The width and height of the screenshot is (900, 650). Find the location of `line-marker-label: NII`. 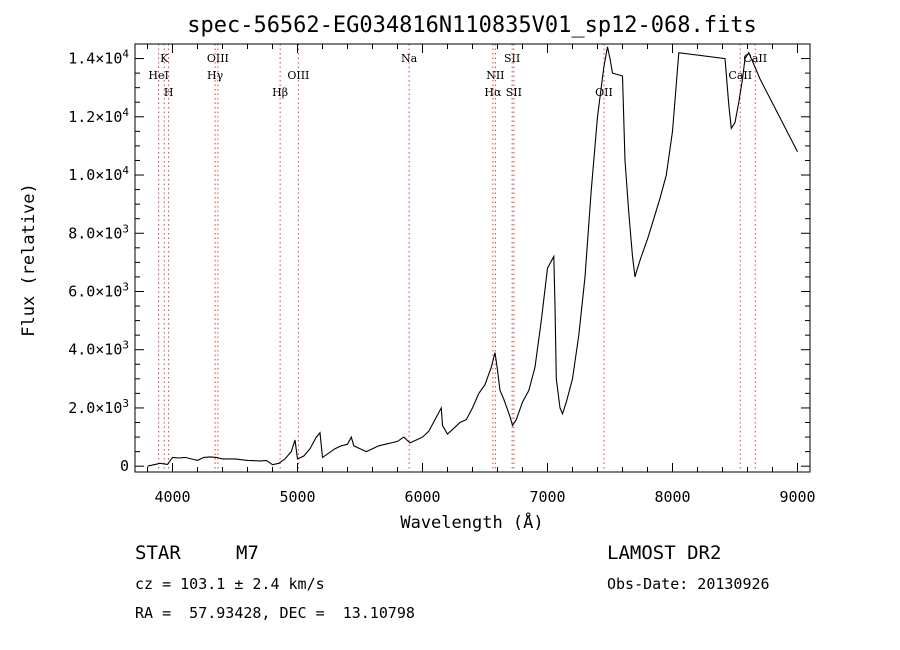

line-marker-label: NII is located at coordinates (495, 75).